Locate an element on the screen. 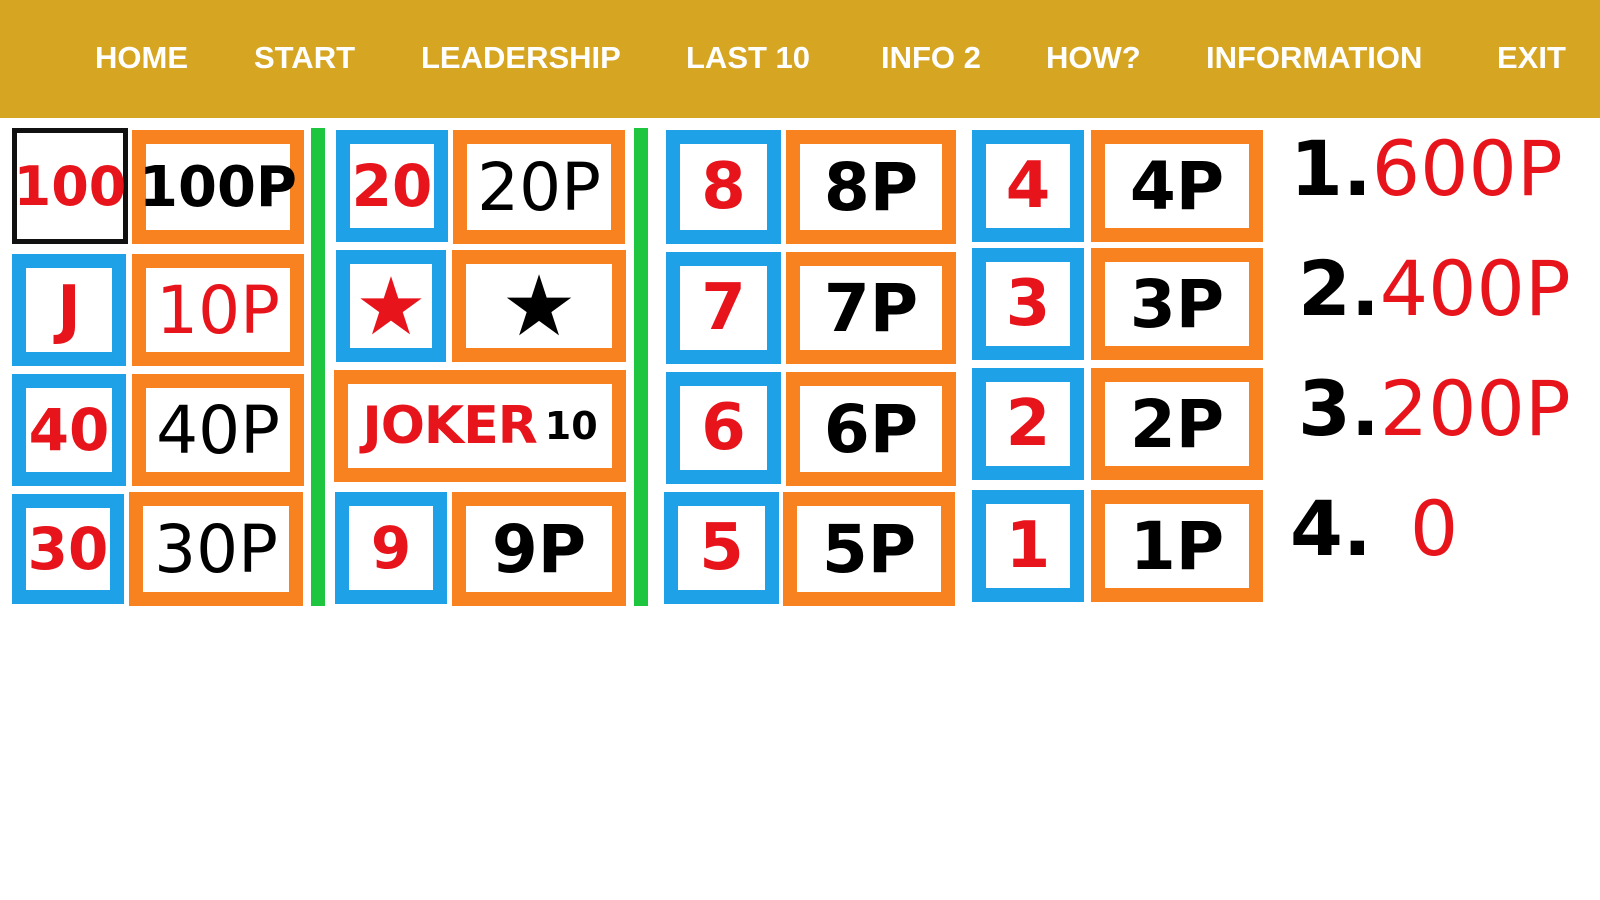 The image size is (1600, 900). nav-leadership: LEADERSHIP is located at coordinates (521, 57).